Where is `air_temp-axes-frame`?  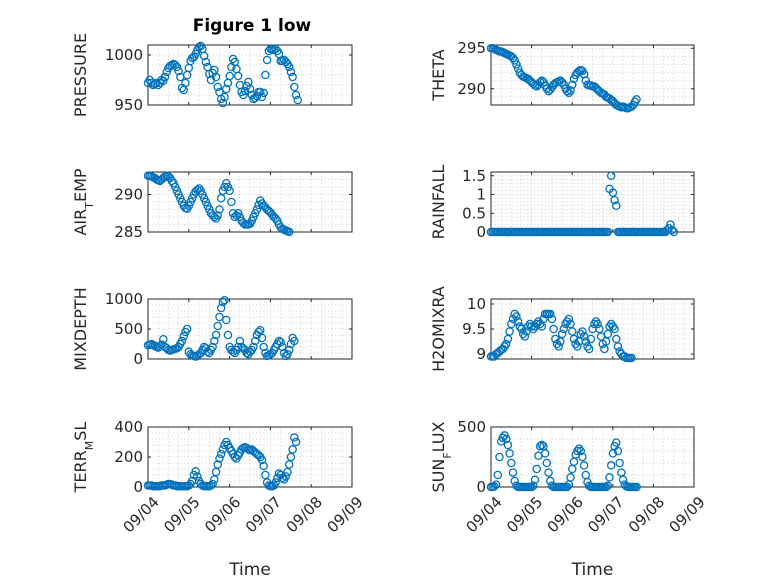
air_temp-axes-frame is located at coordinates (250, 202).